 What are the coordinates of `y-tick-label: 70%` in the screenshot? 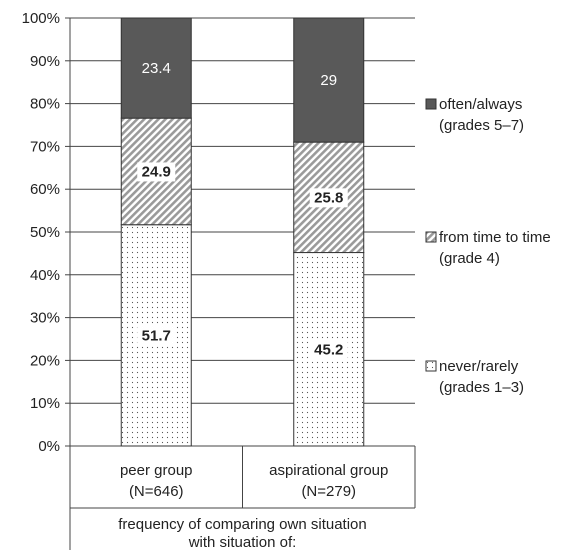 It's located at (45, 146).